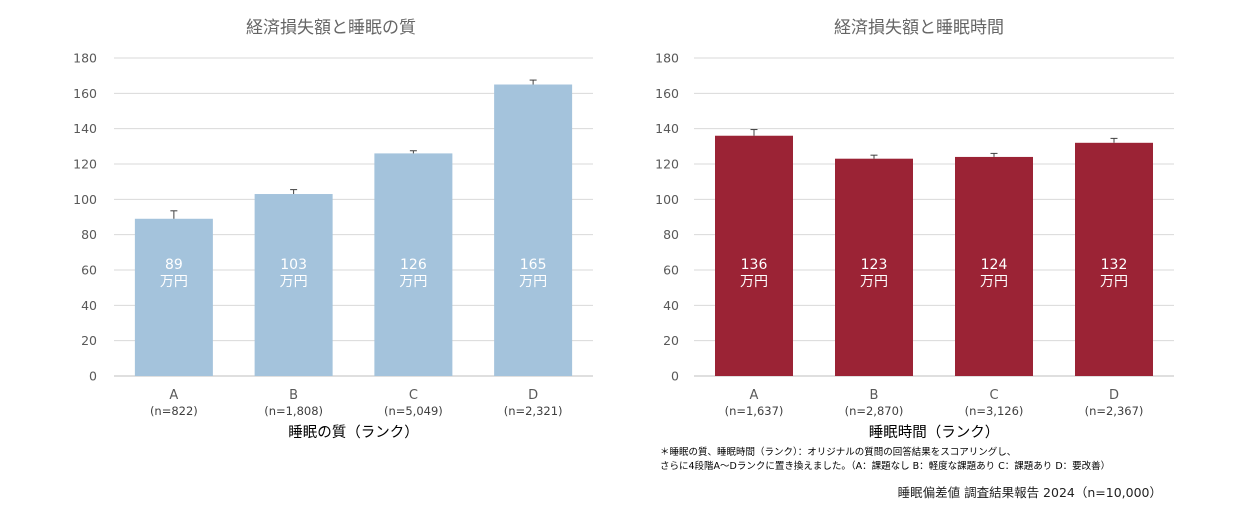 This screenshot has width=1259, height=518. What do you see at coordinates (1114, 411) in the screenshot?
I see `sample-size-label: (n=2,367)` at bounding box center [1114, 411].